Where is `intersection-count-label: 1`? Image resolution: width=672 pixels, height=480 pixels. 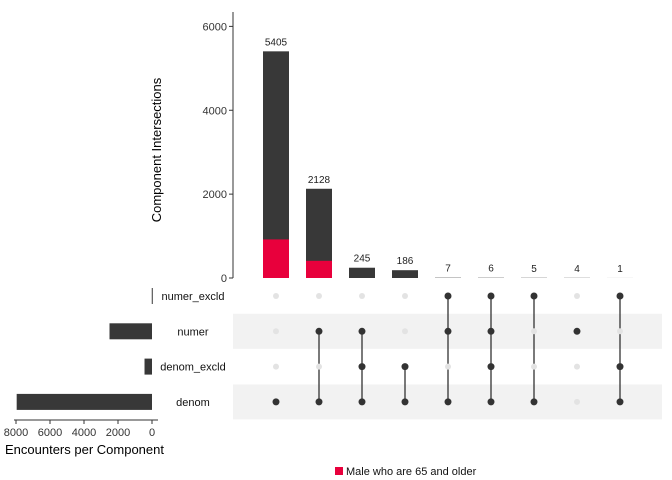 intersection-count-label: 1 is located at coordinates (620, 269).